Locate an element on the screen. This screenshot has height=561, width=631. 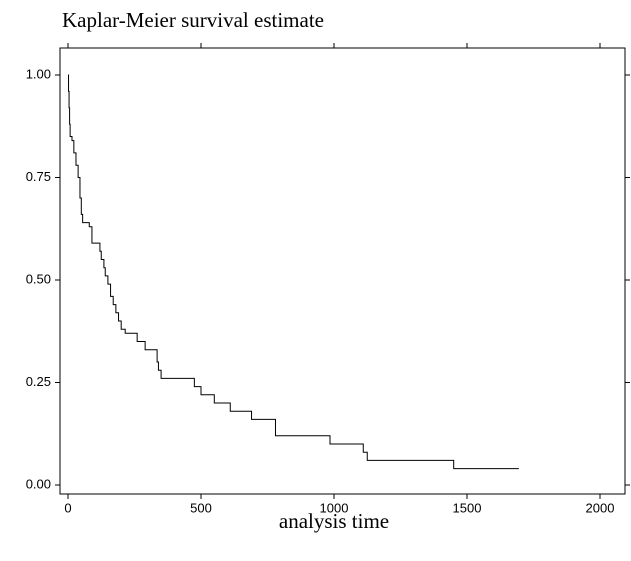
x-tick-label: 2000 is located at coordinates (600, 507).